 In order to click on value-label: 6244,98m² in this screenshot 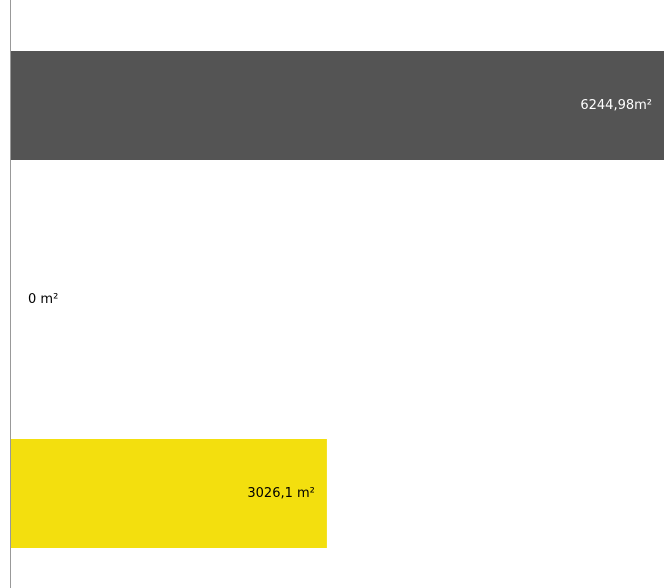, I will do `click(616, 105)`.